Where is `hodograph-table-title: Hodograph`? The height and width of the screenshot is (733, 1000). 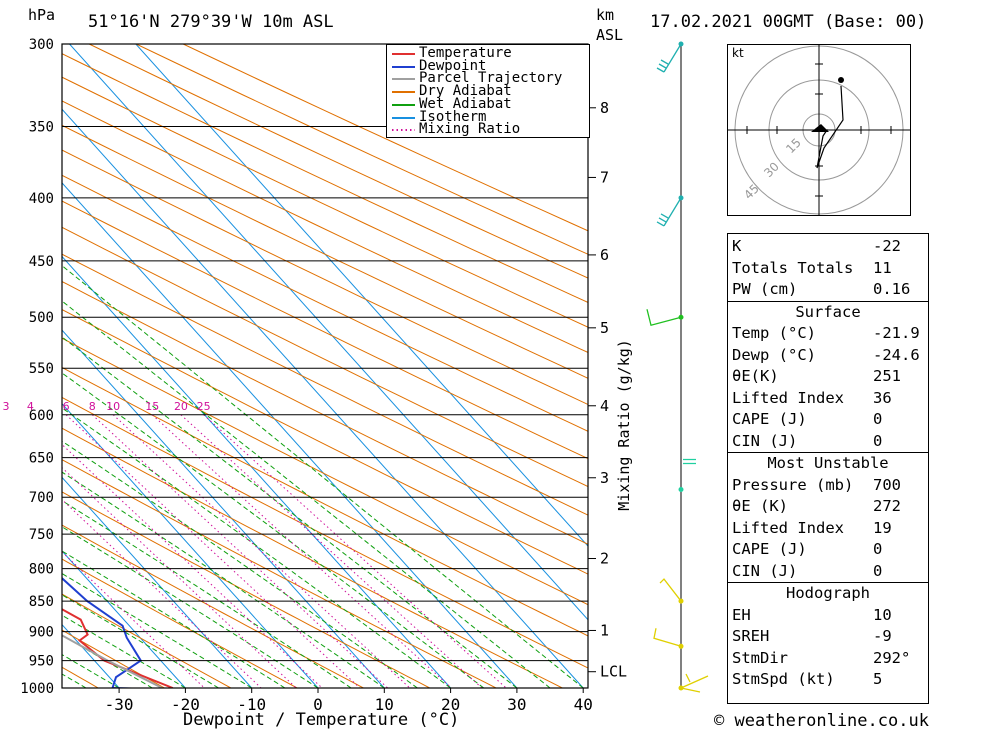 hodograph-table-title: Hodograph is located at coordinates (828, 593).